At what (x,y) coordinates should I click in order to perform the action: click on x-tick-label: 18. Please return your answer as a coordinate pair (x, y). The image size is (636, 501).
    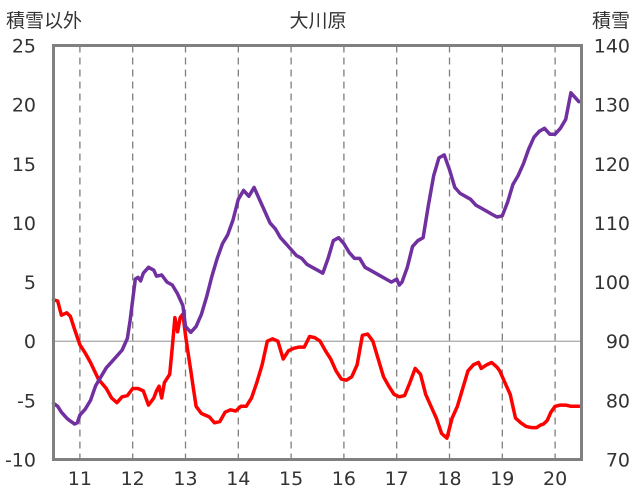
    Looking at the image, I should click on (449, 479).